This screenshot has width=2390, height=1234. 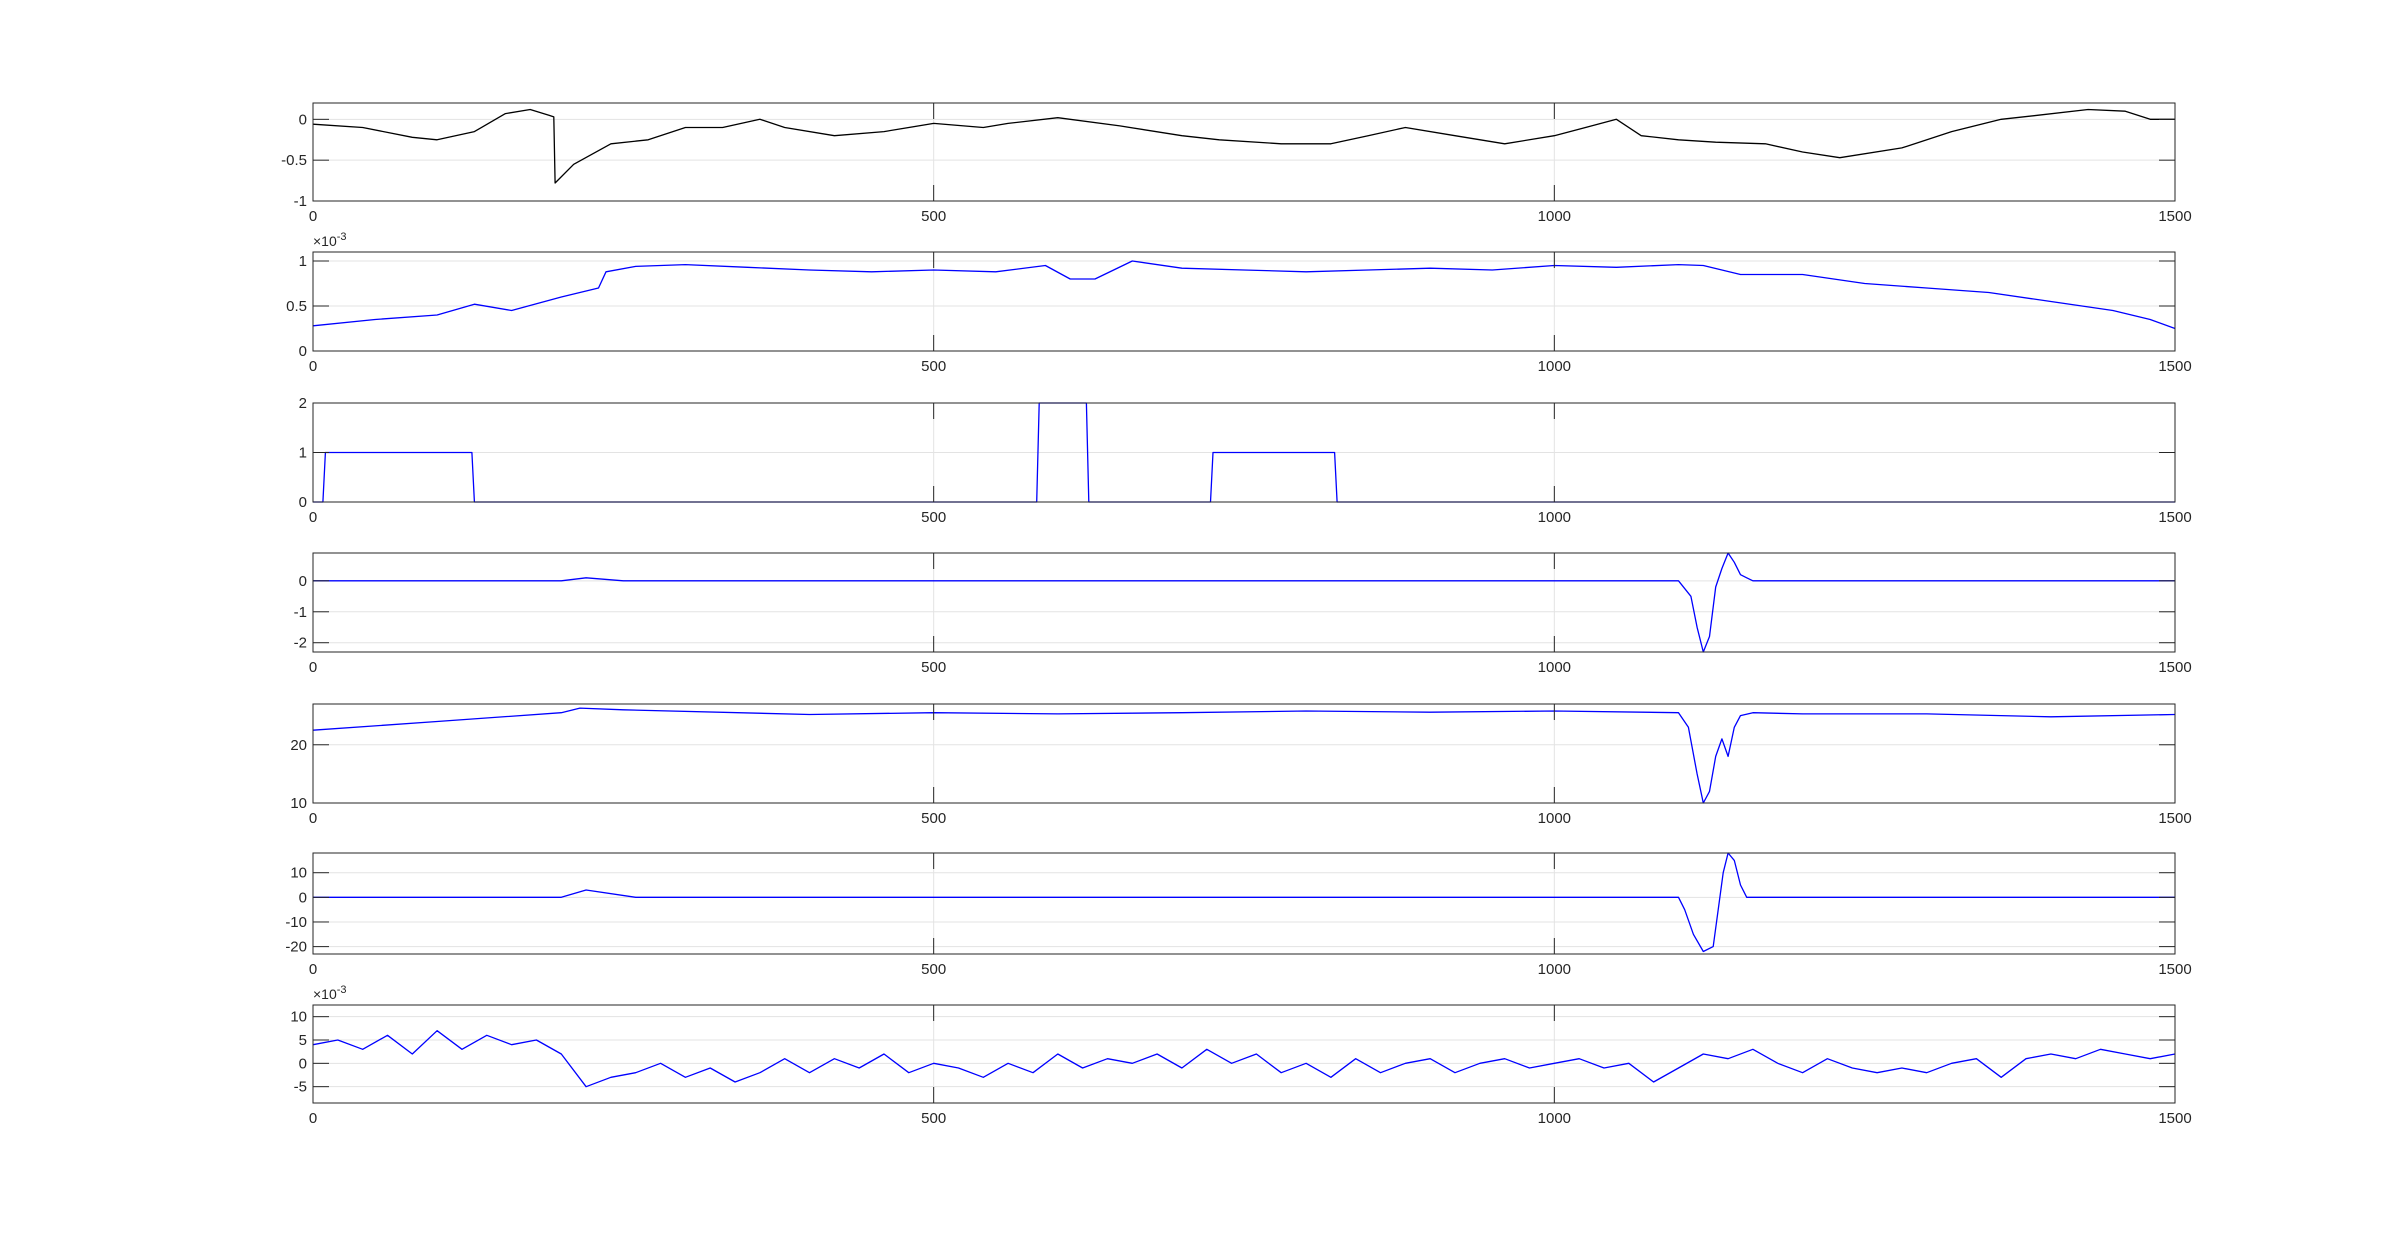 I want to click on y-tick-label: 0.5, so click(x=296, y=306).